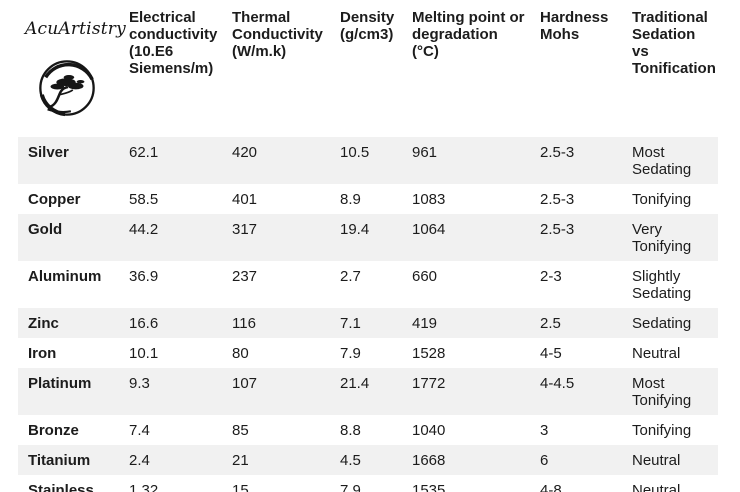 This screenshot has height=492, width=740. Describe the element at coordinates (429, 430) in the screenshot. I see `cell-melting: 1040` at that location.